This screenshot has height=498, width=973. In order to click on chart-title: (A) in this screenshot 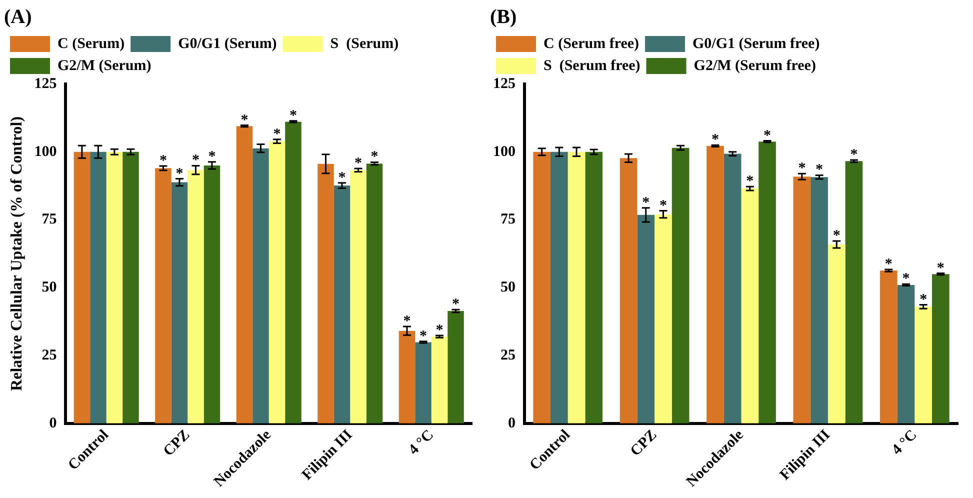, I will do `click(18, 17)`.